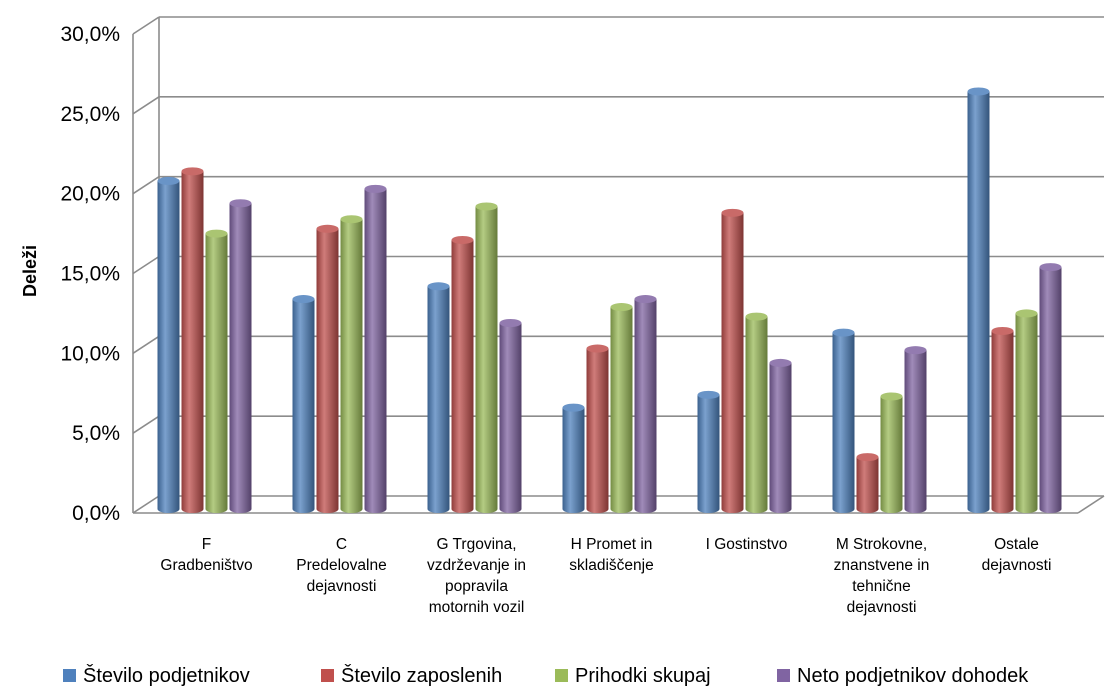 The height and width of the screenshot is (689, 1105). Describe the element at coordinates (96, 433) in the screenshot. I see `y-tick-label: 5,0%` at that location.